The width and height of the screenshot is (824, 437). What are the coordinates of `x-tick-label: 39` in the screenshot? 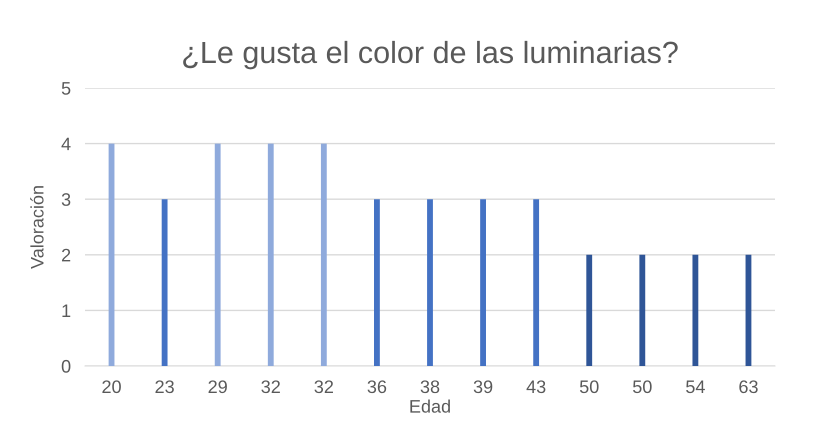 It's located at (483, 387).